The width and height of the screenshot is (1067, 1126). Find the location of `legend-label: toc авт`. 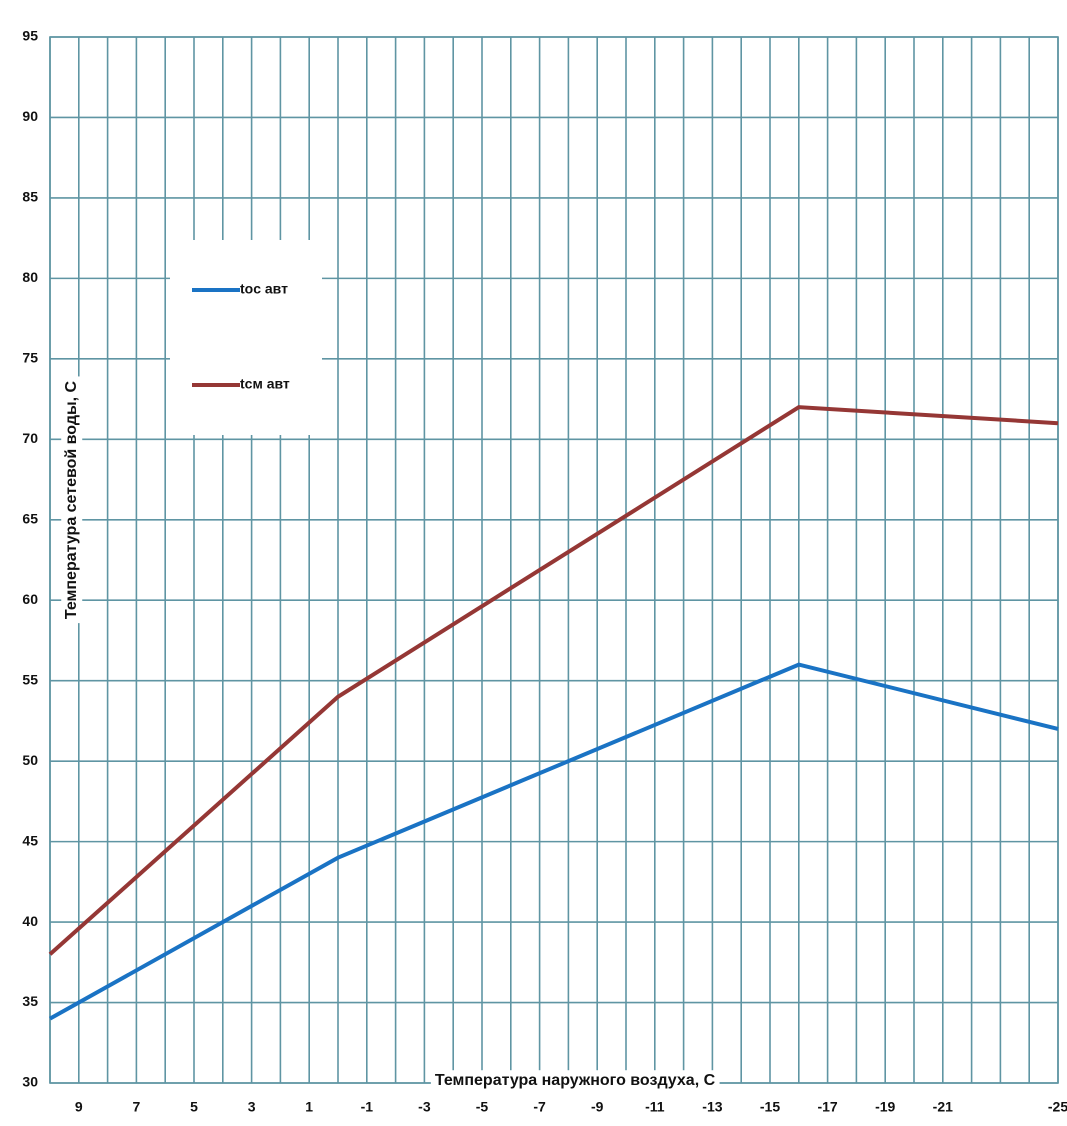

legend-label: toc авт is located at coordinates (264, 289).